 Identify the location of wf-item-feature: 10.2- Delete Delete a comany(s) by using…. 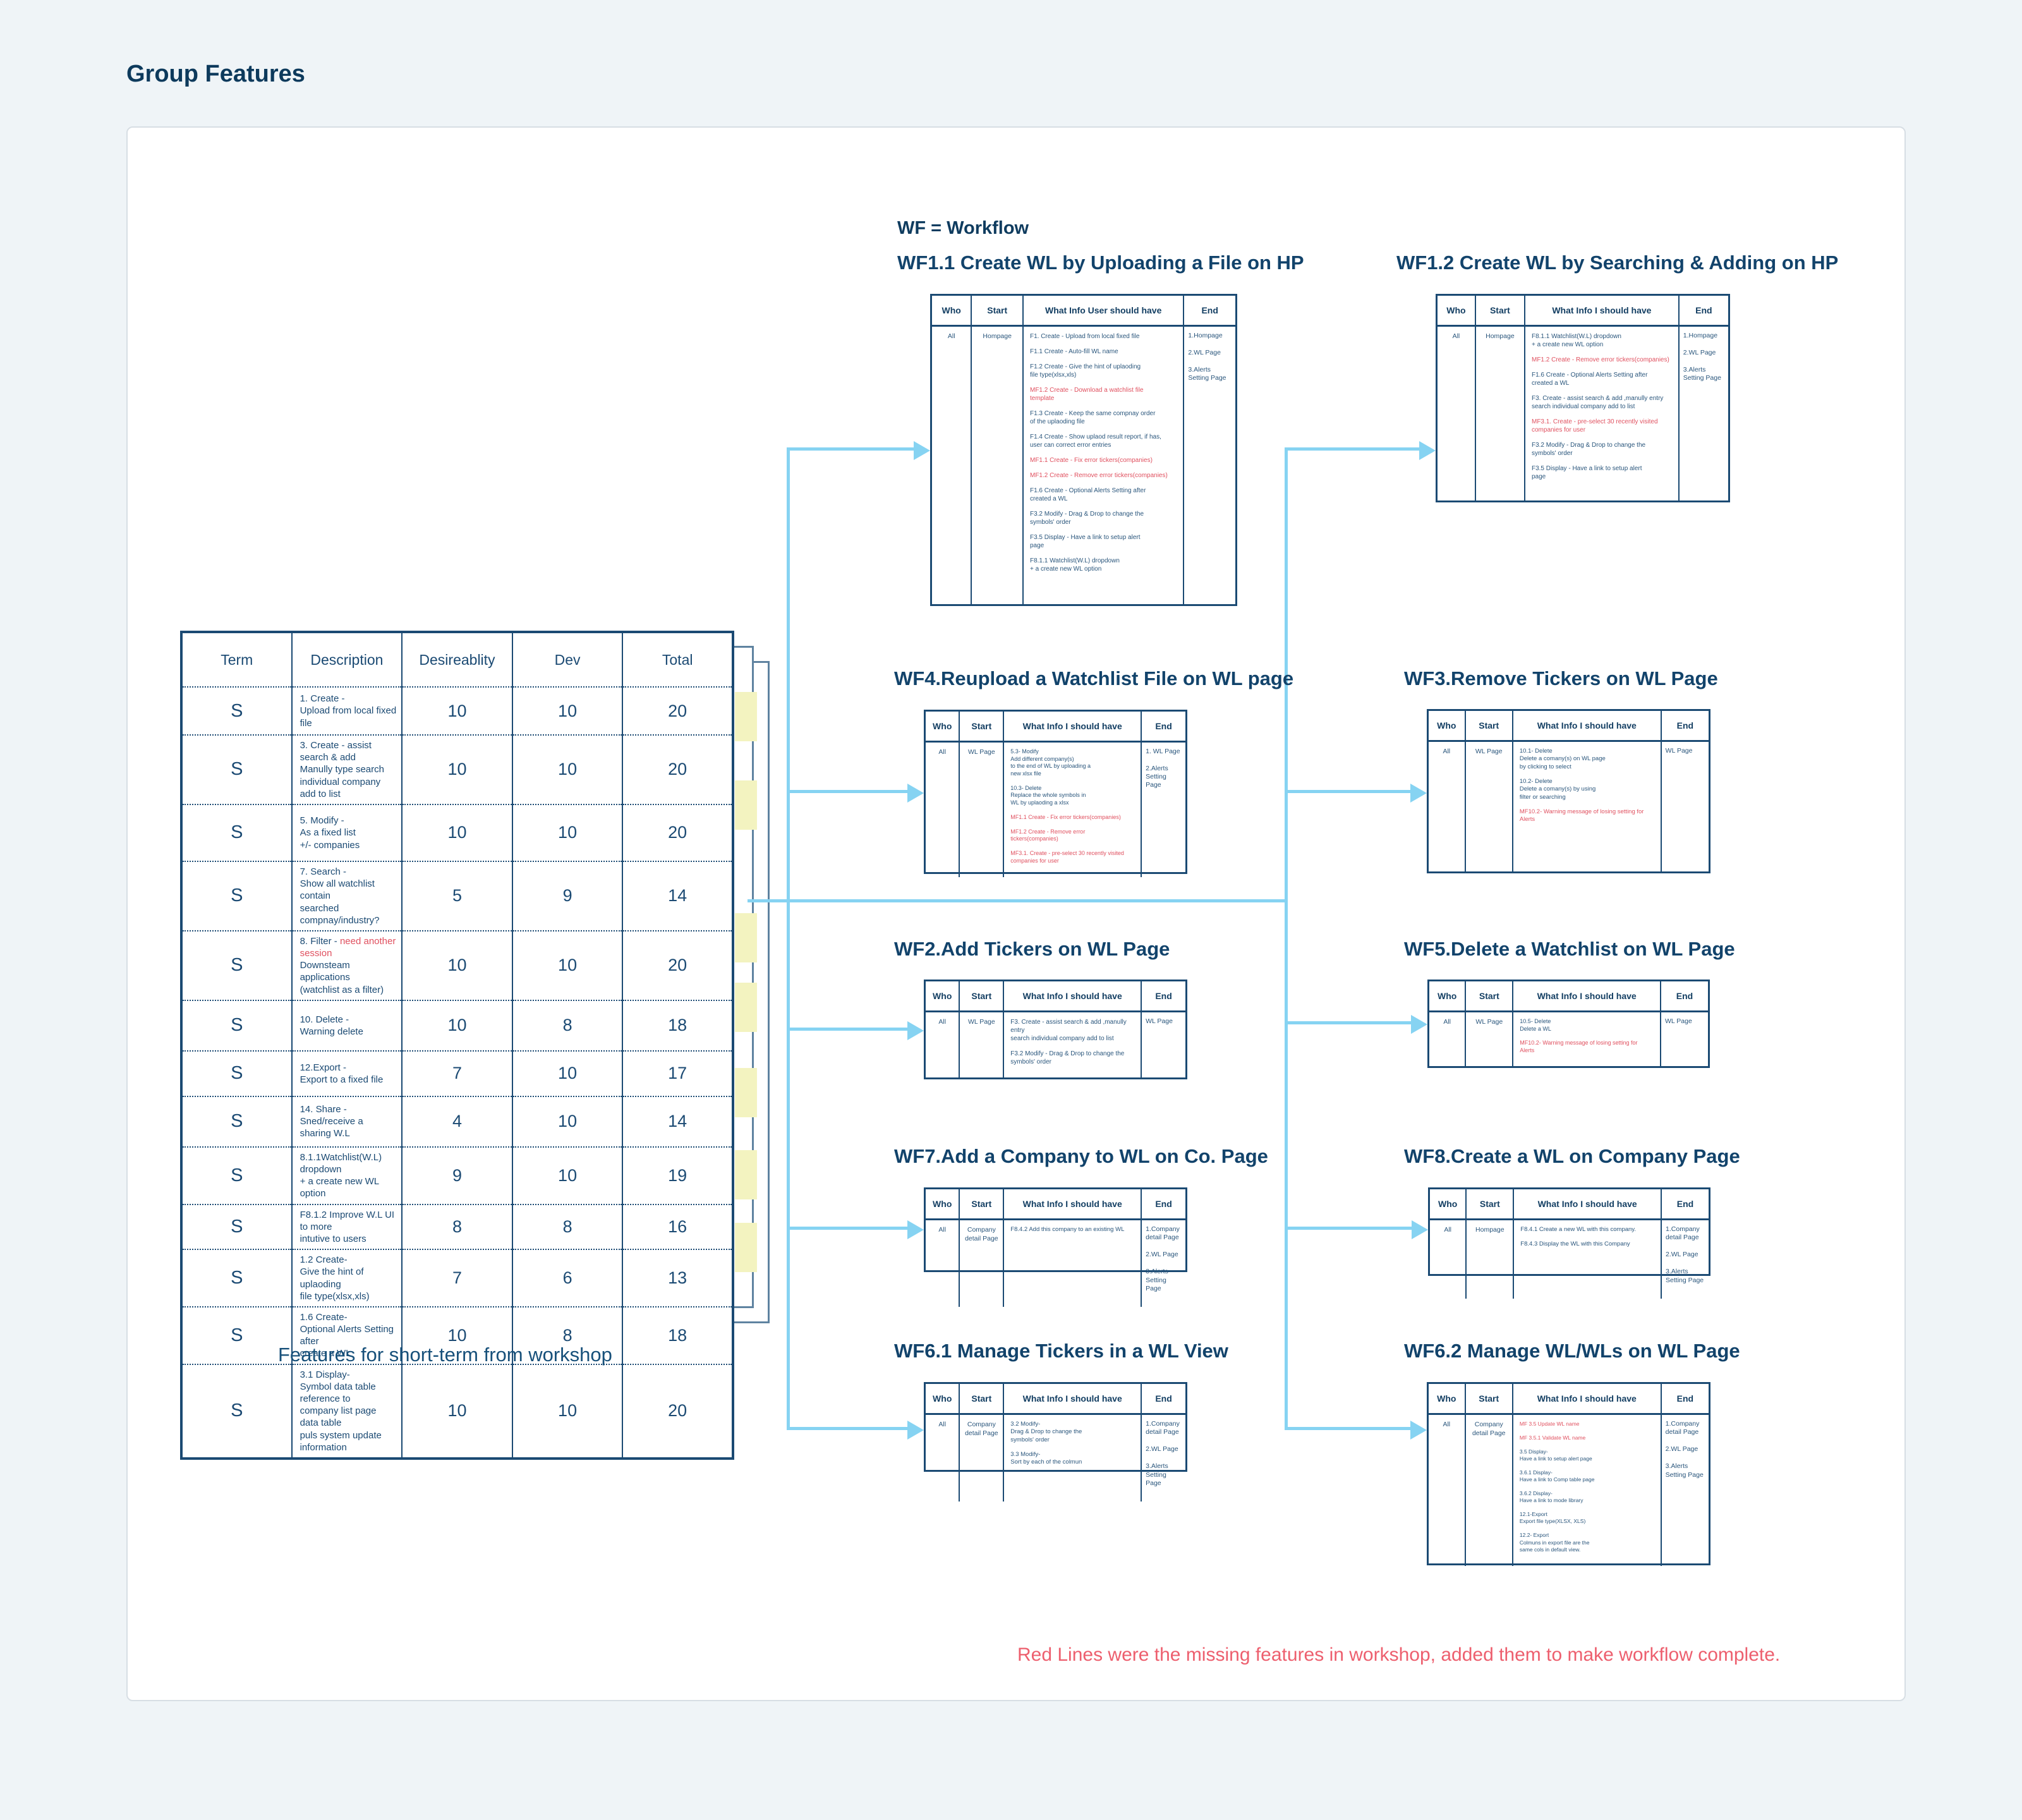
(1557, 789).